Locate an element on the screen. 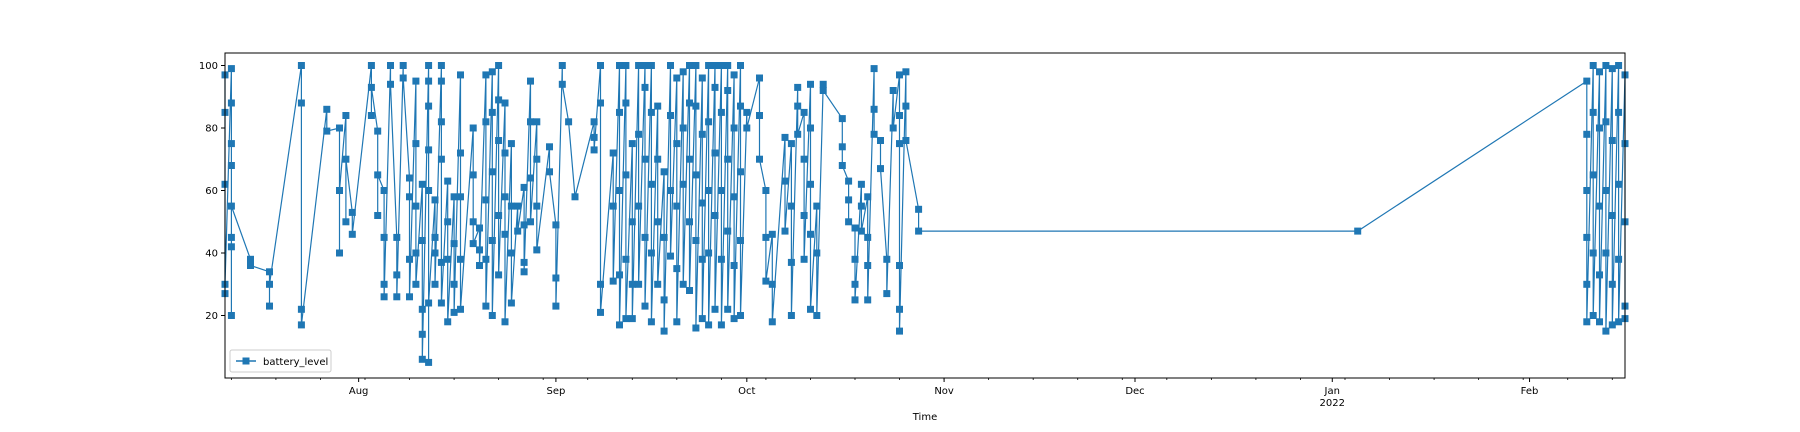 Image resolution: width=1800 pixels, height=432 pixels. x-tick-label: Oct is located at coordinates (746, 391).